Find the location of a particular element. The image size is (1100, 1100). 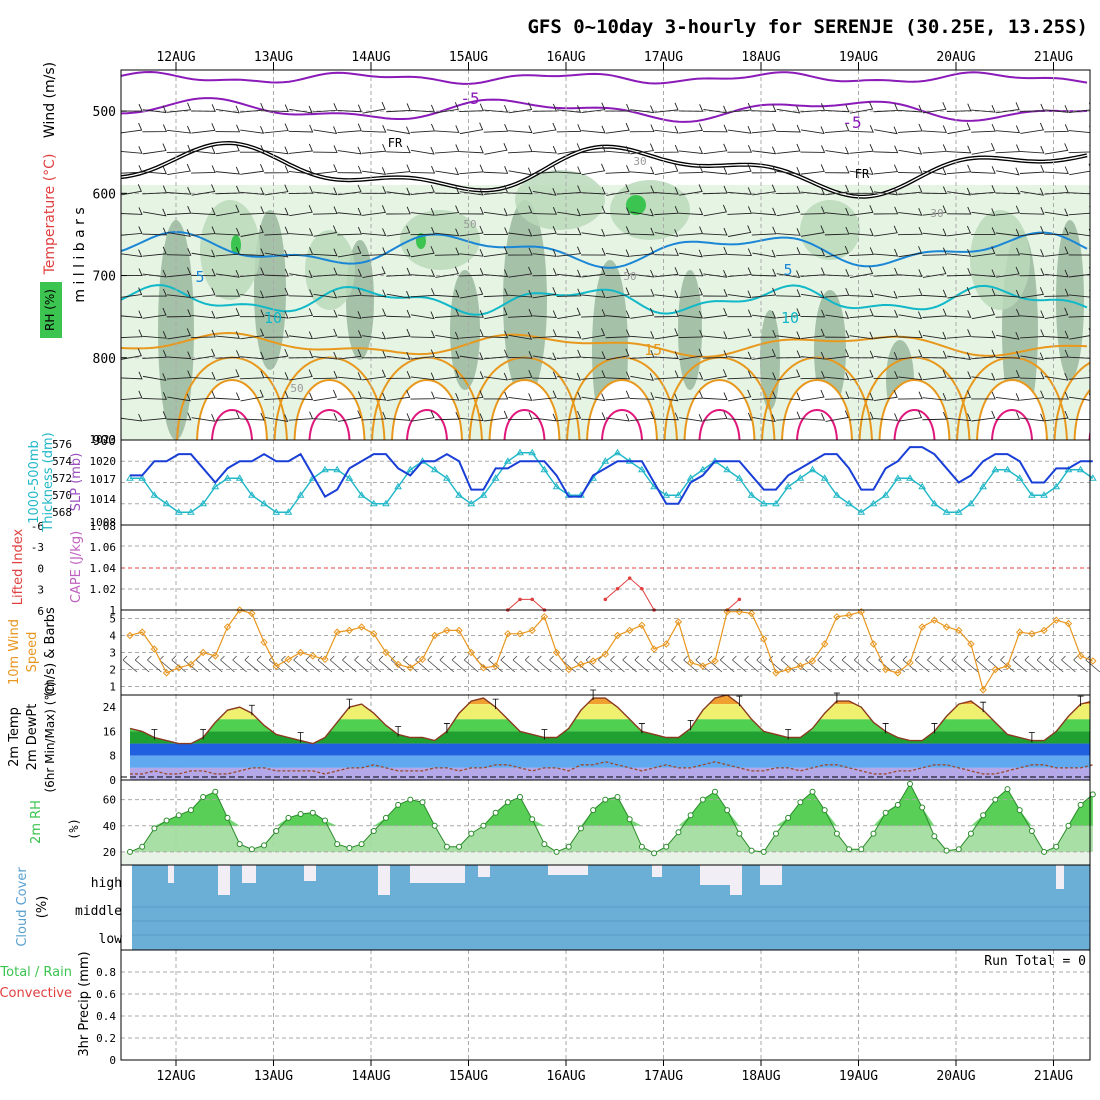

temperature-panel: 24 16 8 0 is located at coordinates (598, 738).